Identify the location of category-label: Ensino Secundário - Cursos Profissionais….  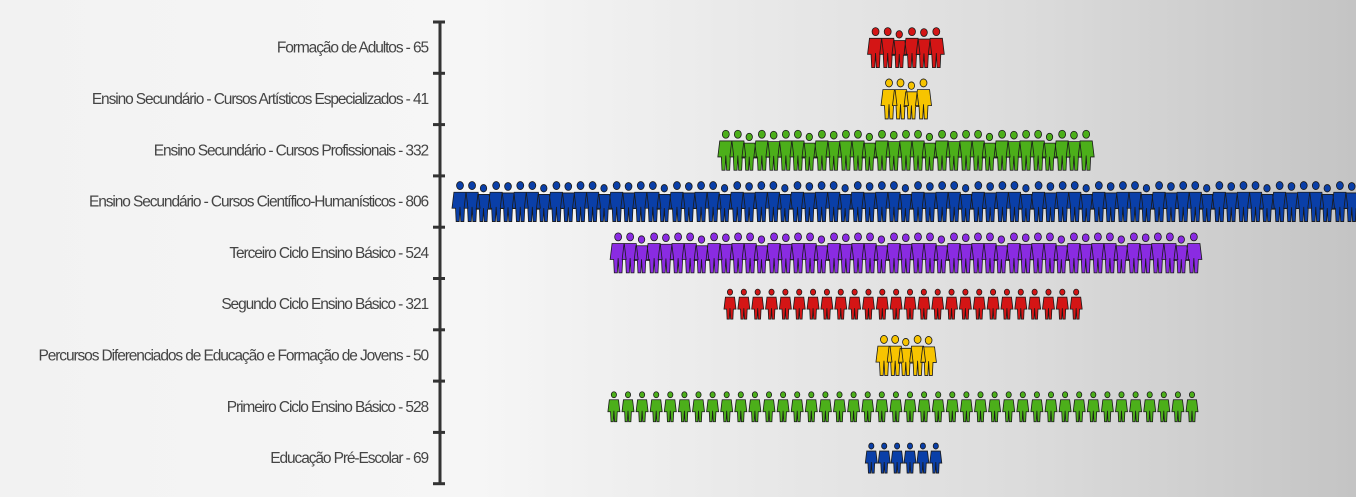
(291, 150).